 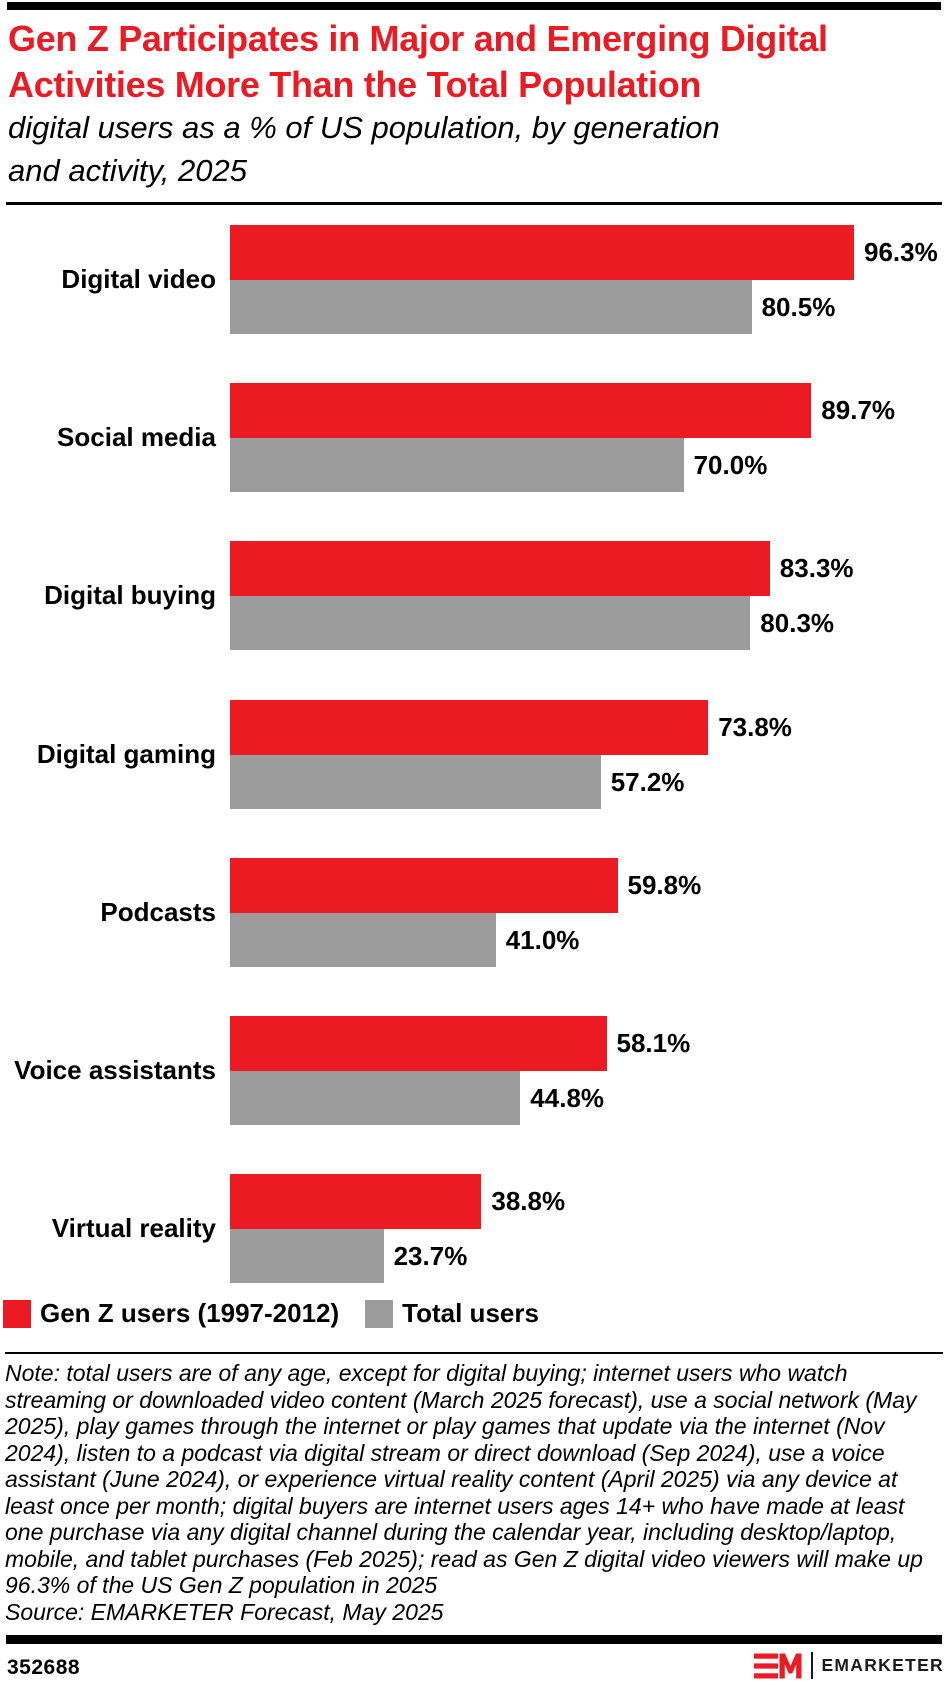 I want to click on total-value-label: 23.7%, so click(x=430, y=1255).